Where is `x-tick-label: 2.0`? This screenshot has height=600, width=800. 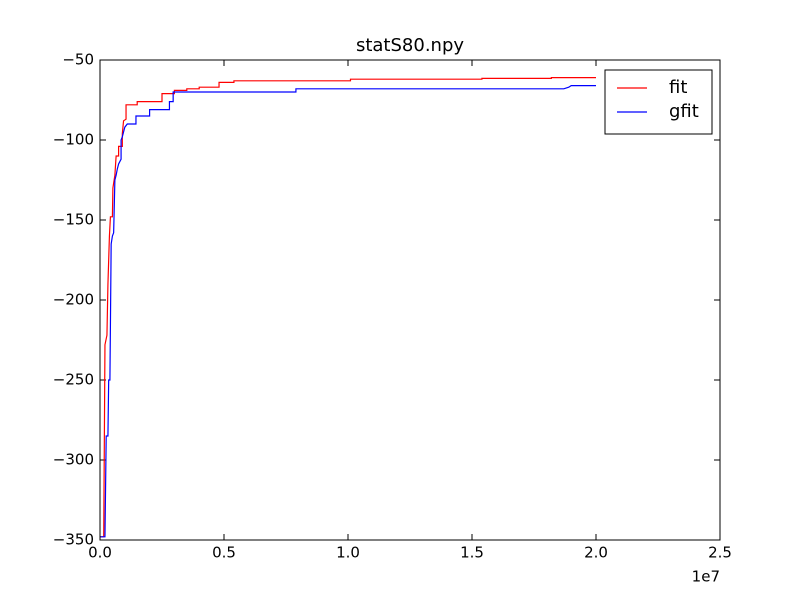 x-tick-label: 2.0 is located at coordinates (596, 553).